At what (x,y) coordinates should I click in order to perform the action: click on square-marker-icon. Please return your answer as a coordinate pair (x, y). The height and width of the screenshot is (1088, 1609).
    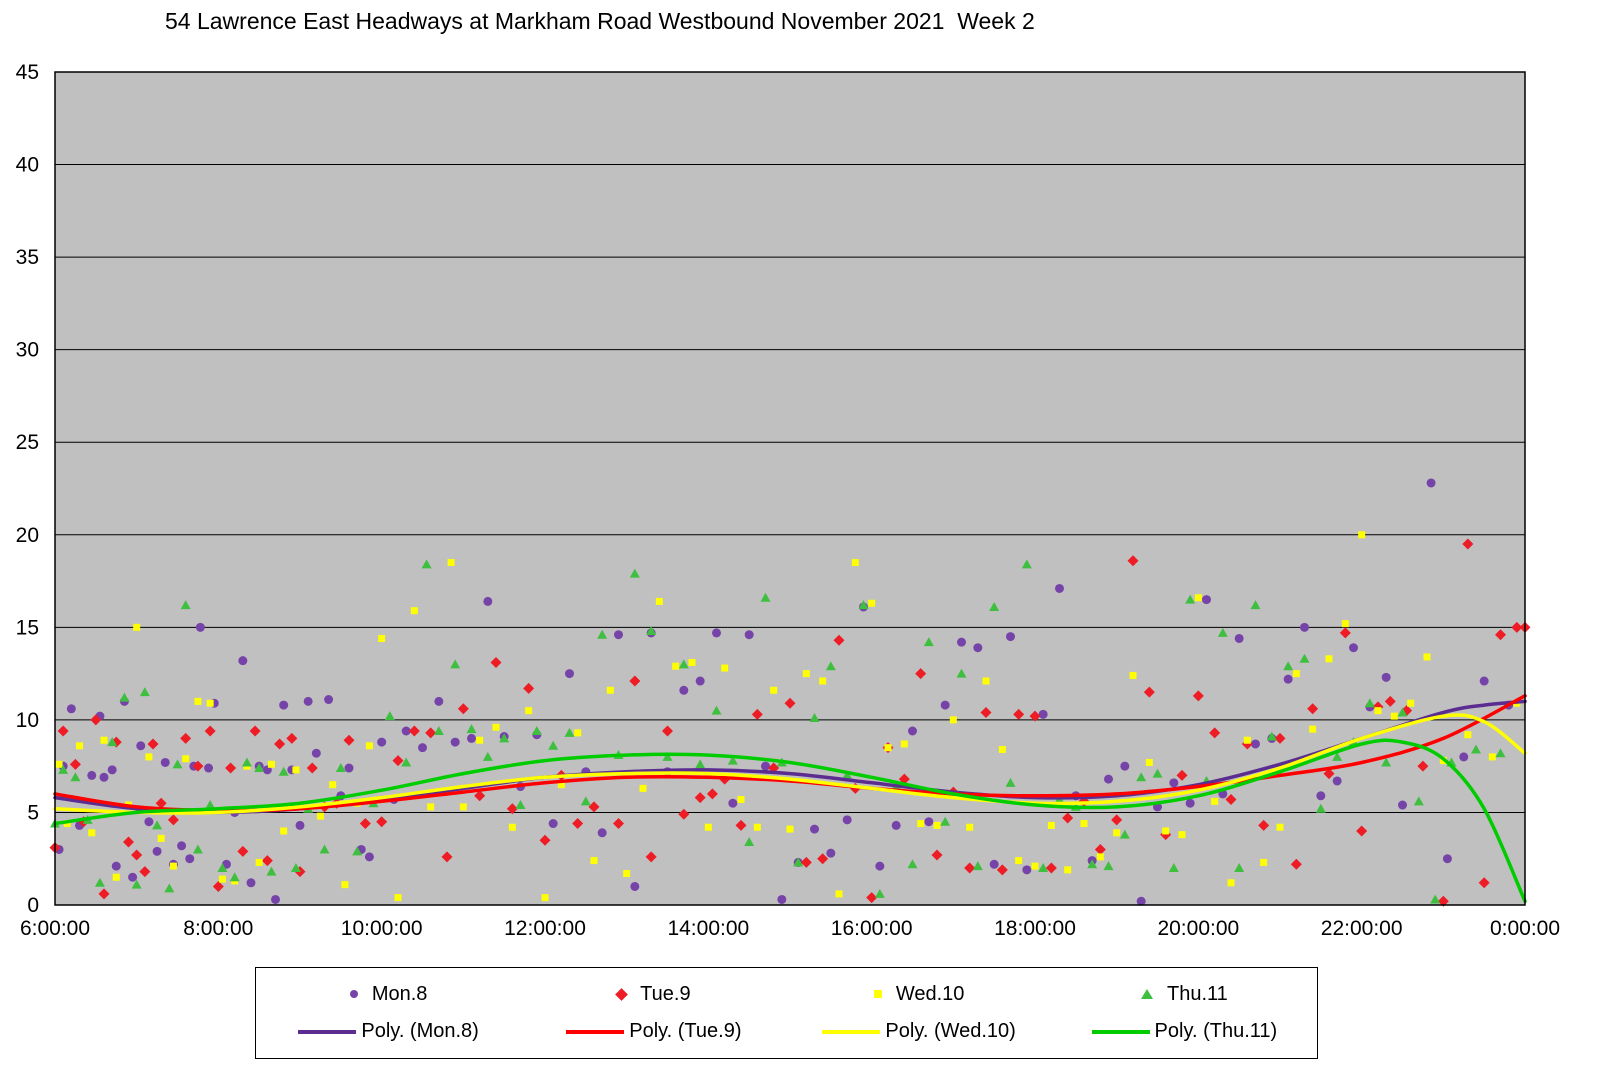
    Looking at the image, I should click on (877, 994).